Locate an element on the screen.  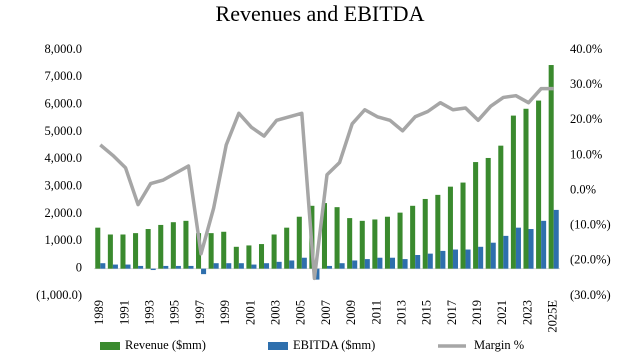
x-tick-label: 1999 is located at coordinates (225, 312).